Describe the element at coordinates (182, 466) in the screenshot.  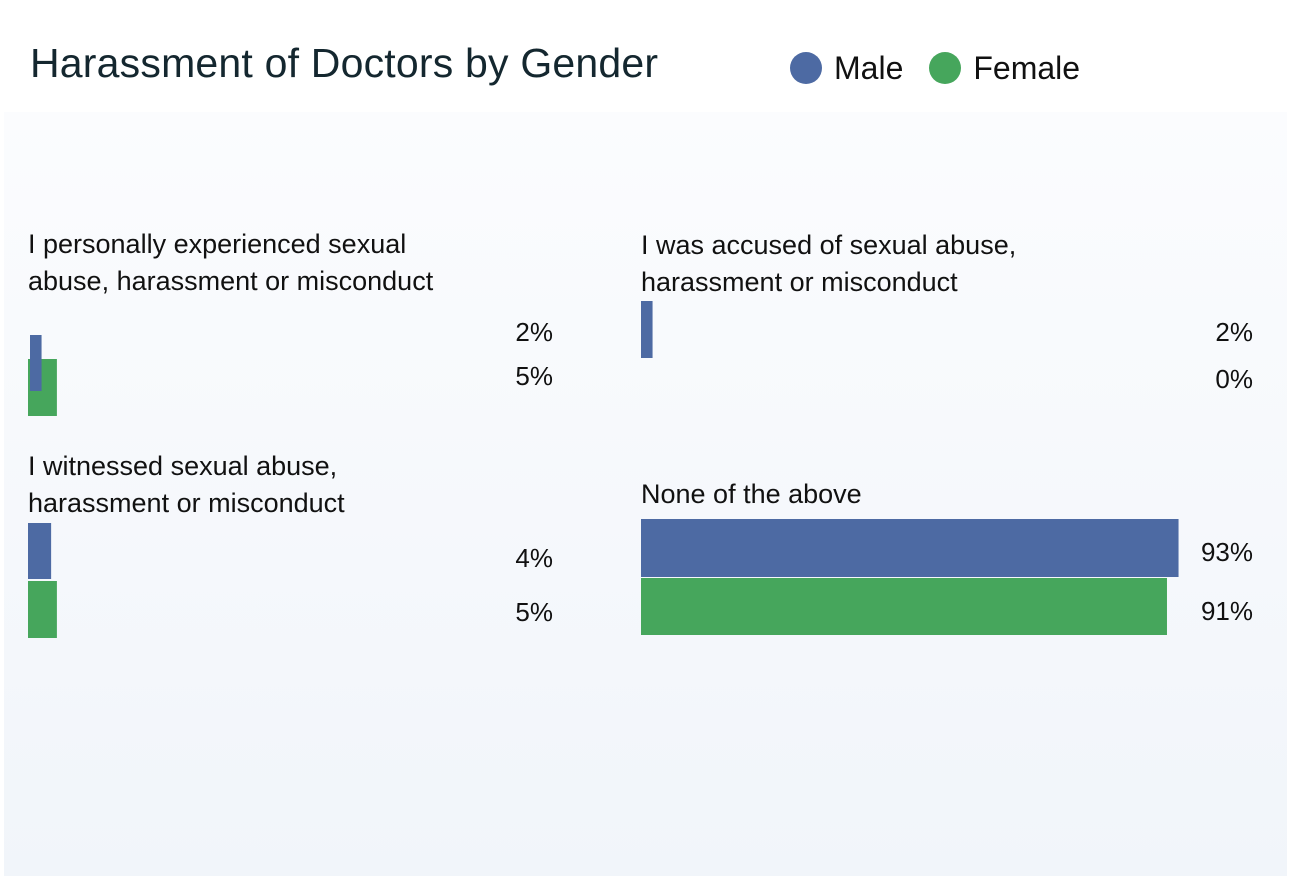
I see `panel-3-title-line: I witnessed sexual abuse,` at that location.